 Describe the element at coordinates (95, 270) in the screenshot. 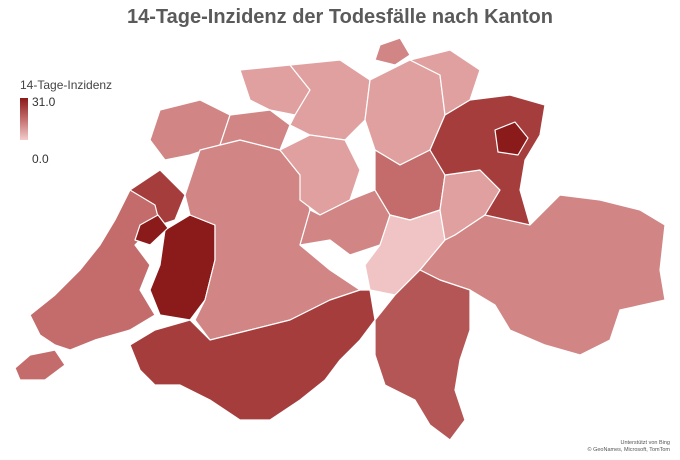

I see `canton-vaud` at that location.